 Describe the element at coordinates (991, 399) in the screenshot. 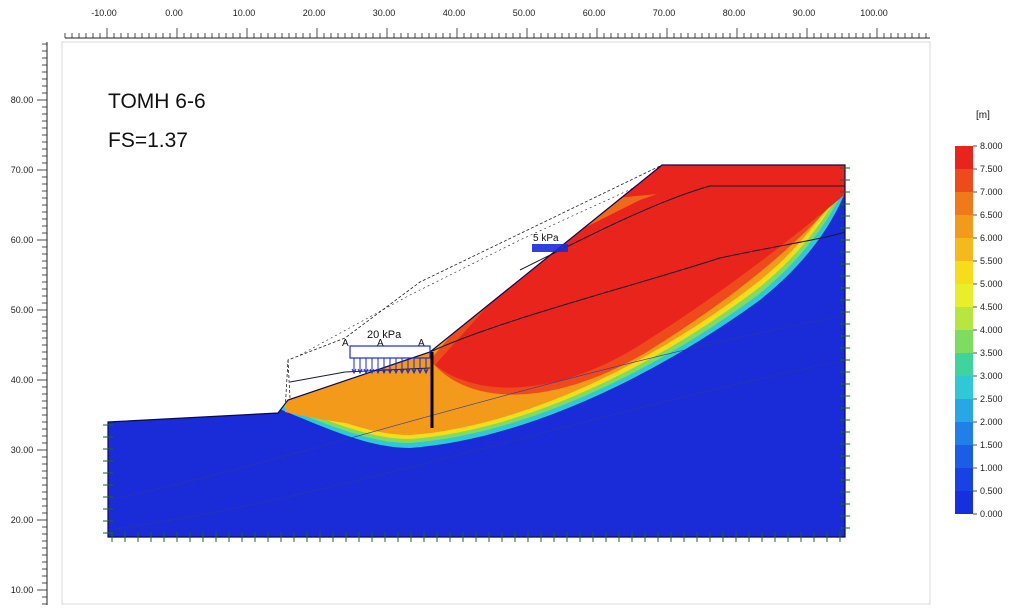

I see `legend-label: 2.500` at that location.